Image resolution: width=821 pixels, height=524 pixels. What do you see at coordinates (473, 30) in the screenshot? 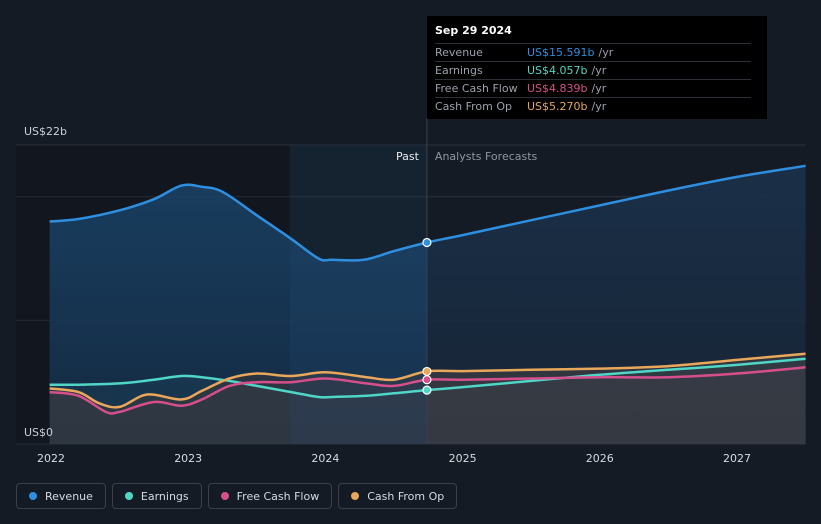
I see `tooltip-date: Sep 29 2024` at bounding box center [473, 30].